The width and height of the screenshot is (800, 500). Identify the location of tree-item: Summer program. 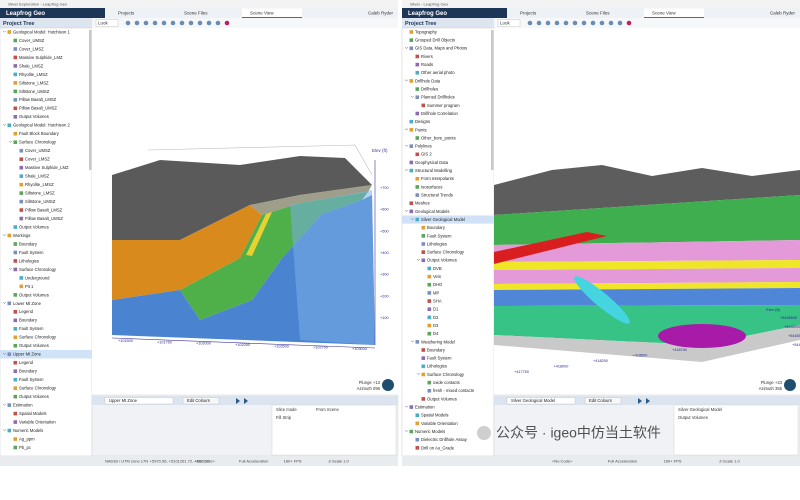
(443, 105).